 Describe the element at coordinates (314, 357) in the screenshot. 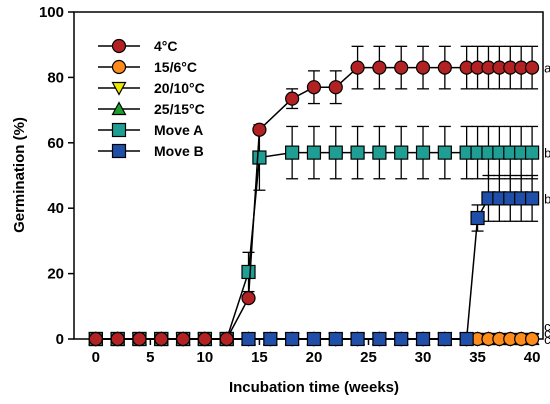

I see `x-tick-label: 20` at that location.